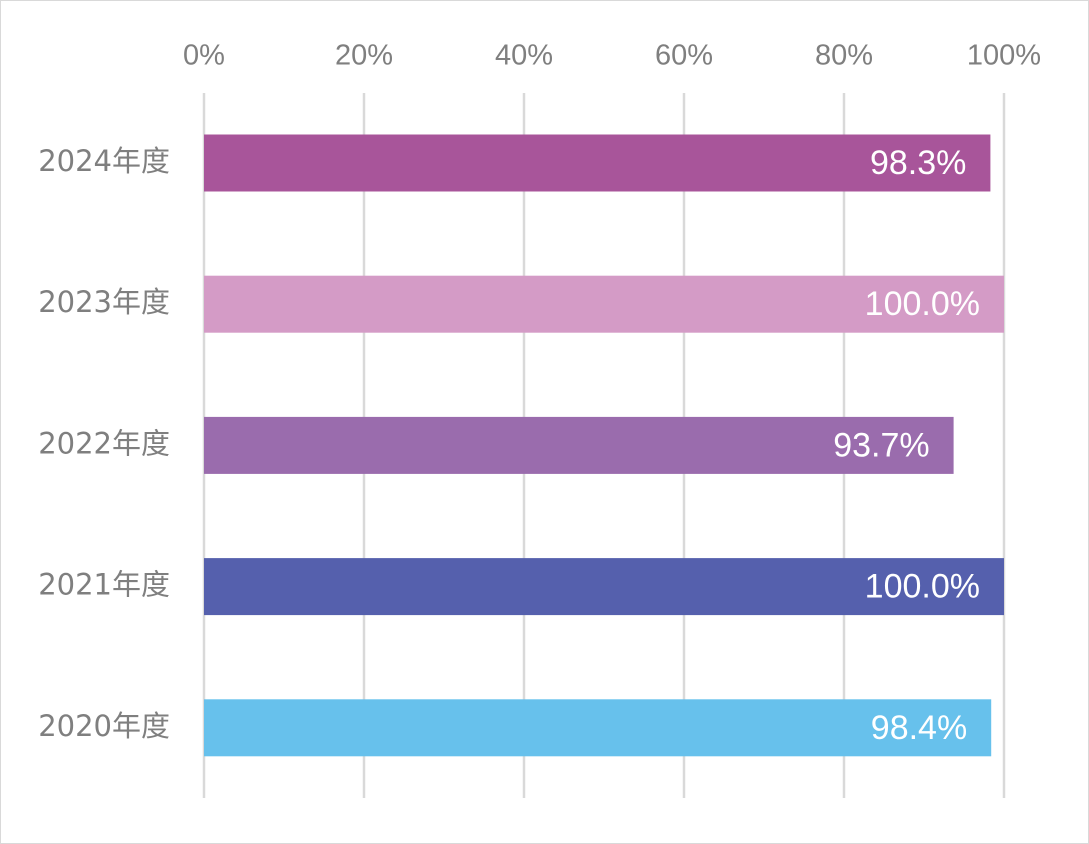 The width and height of the screenshot is (1089, 844). Describe the element at coordinates (684, 56) in the screenshot. I see `x-tick-label: 60%` at that location.